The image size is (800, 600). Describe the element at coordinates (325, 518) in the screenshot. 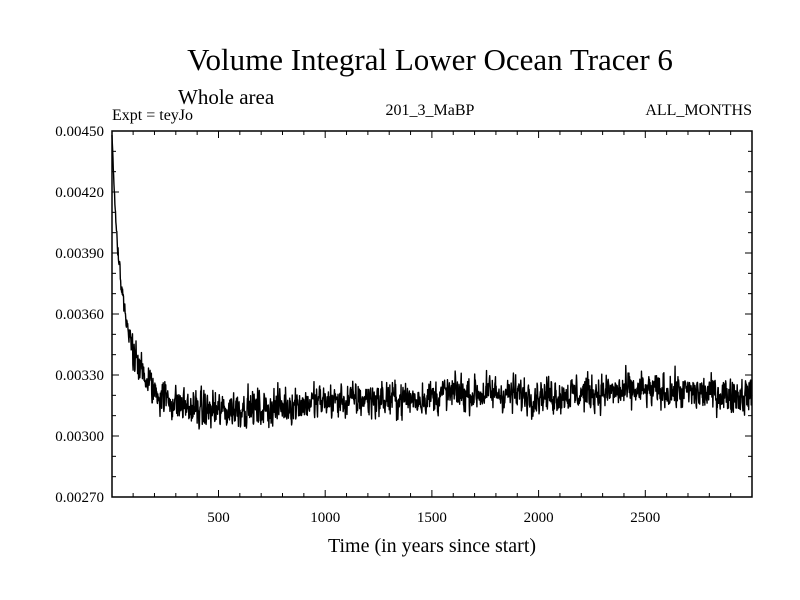

I see `x-tick-label: 1000` at that location.